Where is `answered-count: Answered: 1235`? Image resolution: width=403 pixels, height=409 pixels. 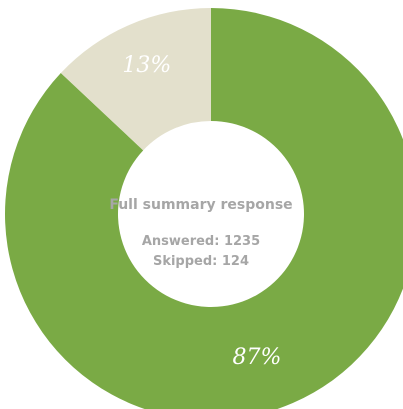 answered-count: Answered: 1235 is located at coordinates (201, 241).